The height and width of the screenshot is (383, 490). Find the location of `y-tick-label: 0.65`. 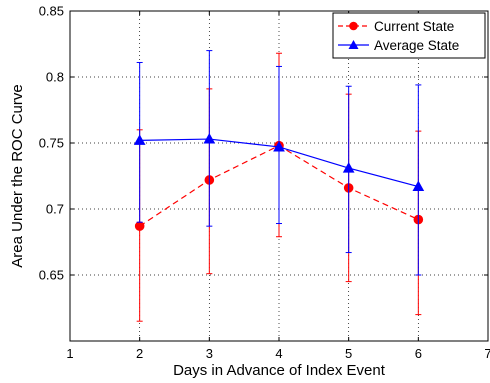

y-tick-label: 0.65 is located at coordinates (51, 275).